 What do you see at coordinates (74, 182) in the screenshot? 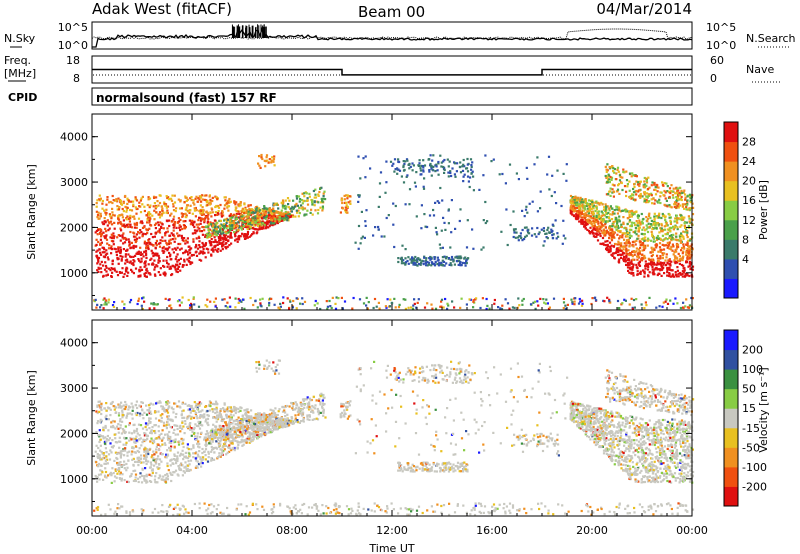
I see `y-tick-label: 3000` at bounding box center [74, 182].